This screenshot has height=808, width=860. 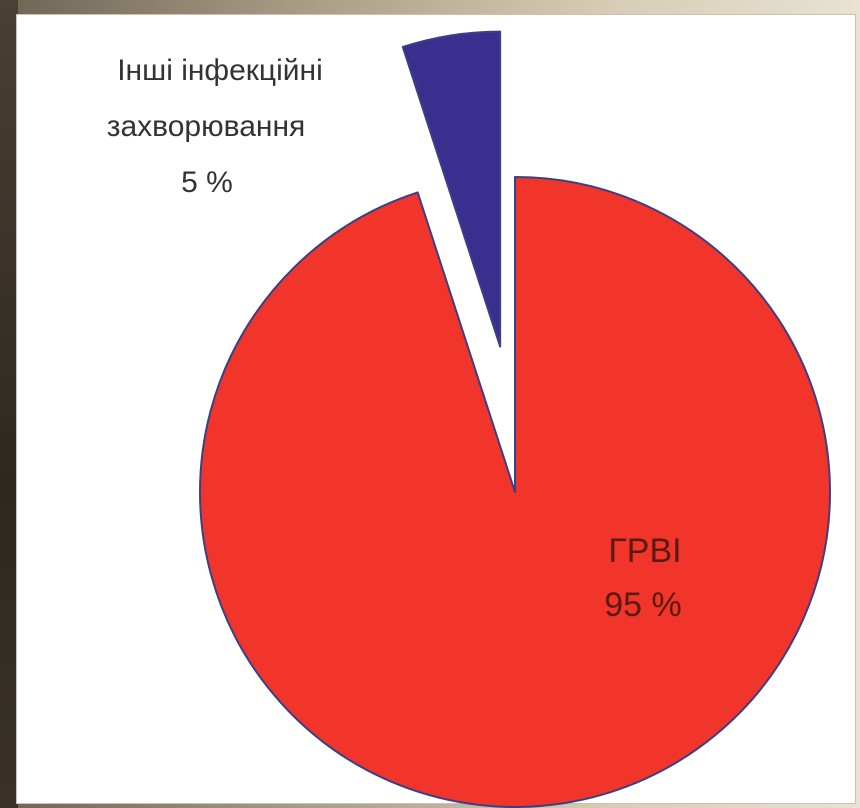 What do you see at coordinates (220, 70) in the screenshot?
I see `slice-label-other-line1: Інші інфекційні` at bounding box center [220, 70].